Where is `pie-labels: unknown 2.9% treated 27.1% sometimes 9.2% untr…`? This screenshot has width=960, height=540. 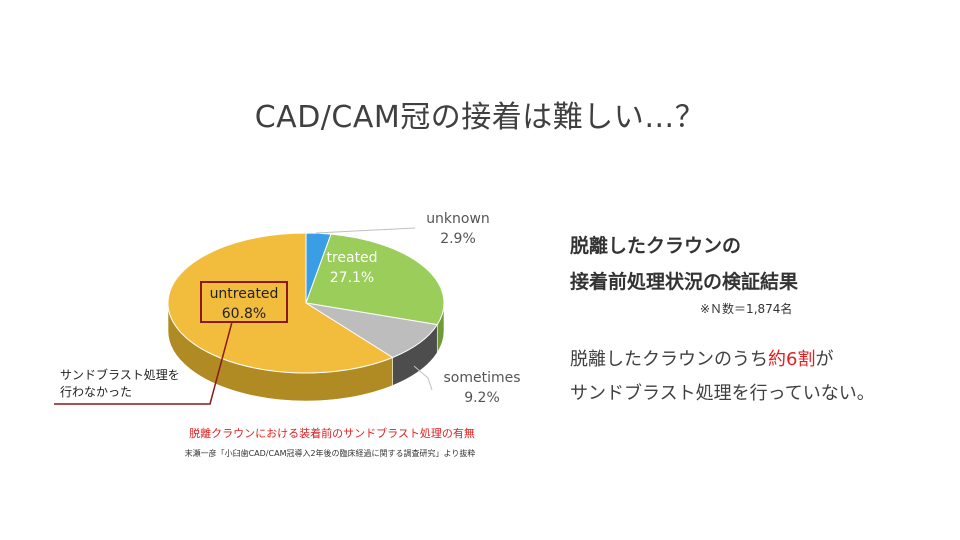 pie-labels: unknown 2.9% treated 27.1% sometimes 9.2% untr… is located at coordinates (360, 308).